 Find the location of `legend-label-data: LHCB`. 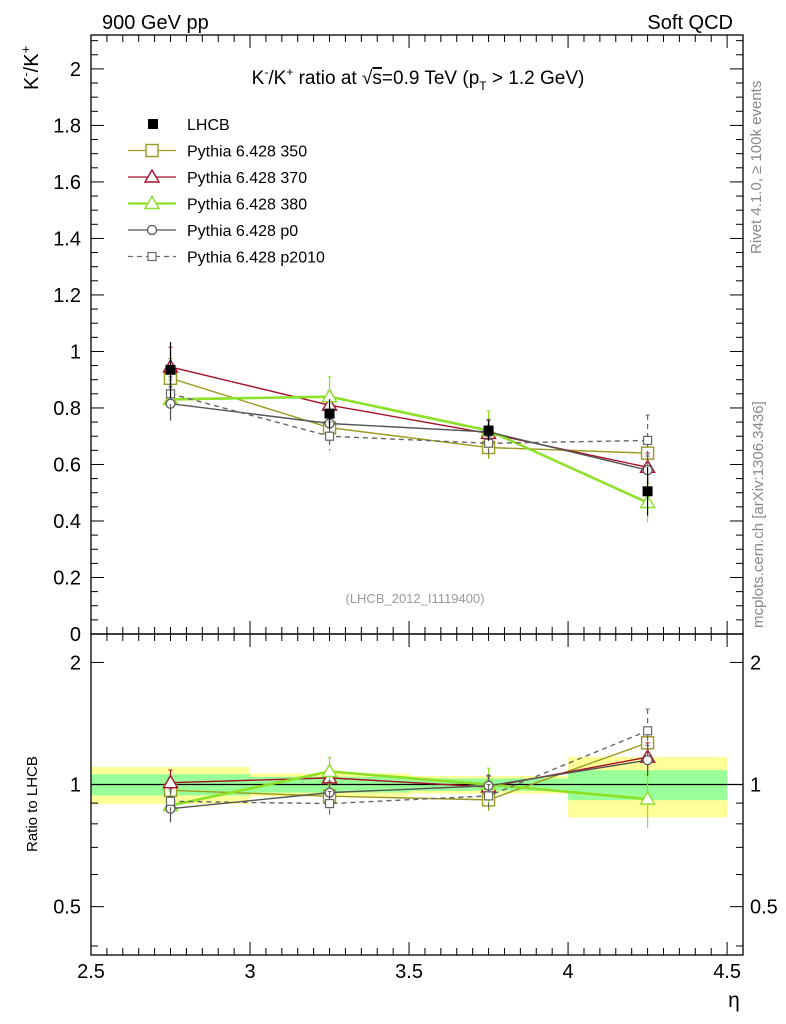

legend-label-data: LHCB is located at coordinates (208, 125).